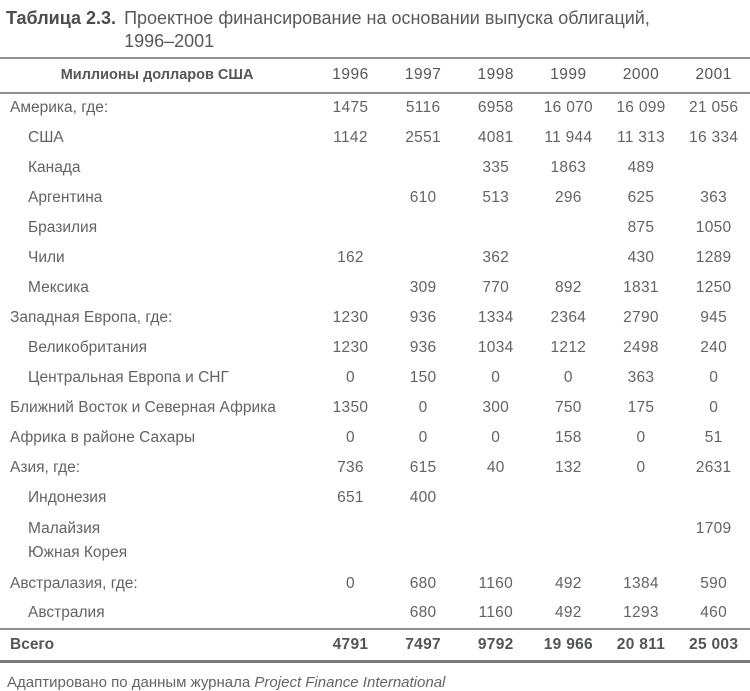 This screenshot has width=750, height=691. I want to click on value-cell: 16 070, so click(568, 108).